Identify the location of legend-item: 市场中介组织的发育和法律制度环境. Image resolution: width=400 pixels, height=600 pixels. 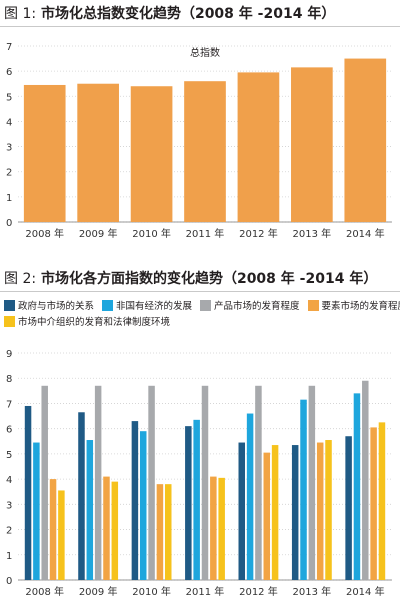
(87, 321).